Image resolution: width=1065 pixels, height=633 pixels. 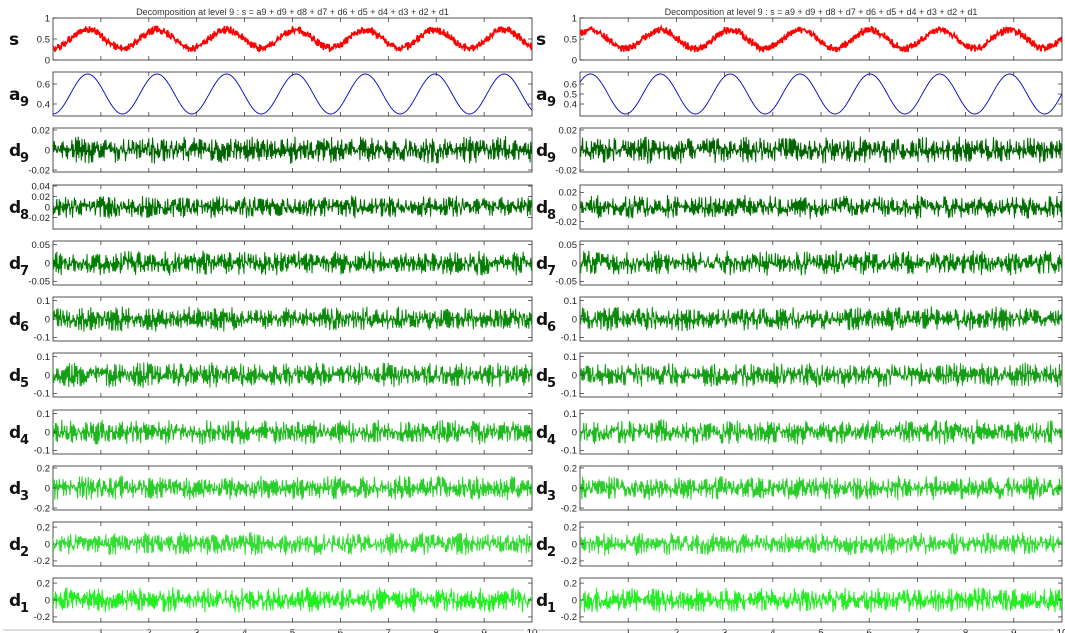 I want to click on signal-d4-line, so click(x=292, y=432).